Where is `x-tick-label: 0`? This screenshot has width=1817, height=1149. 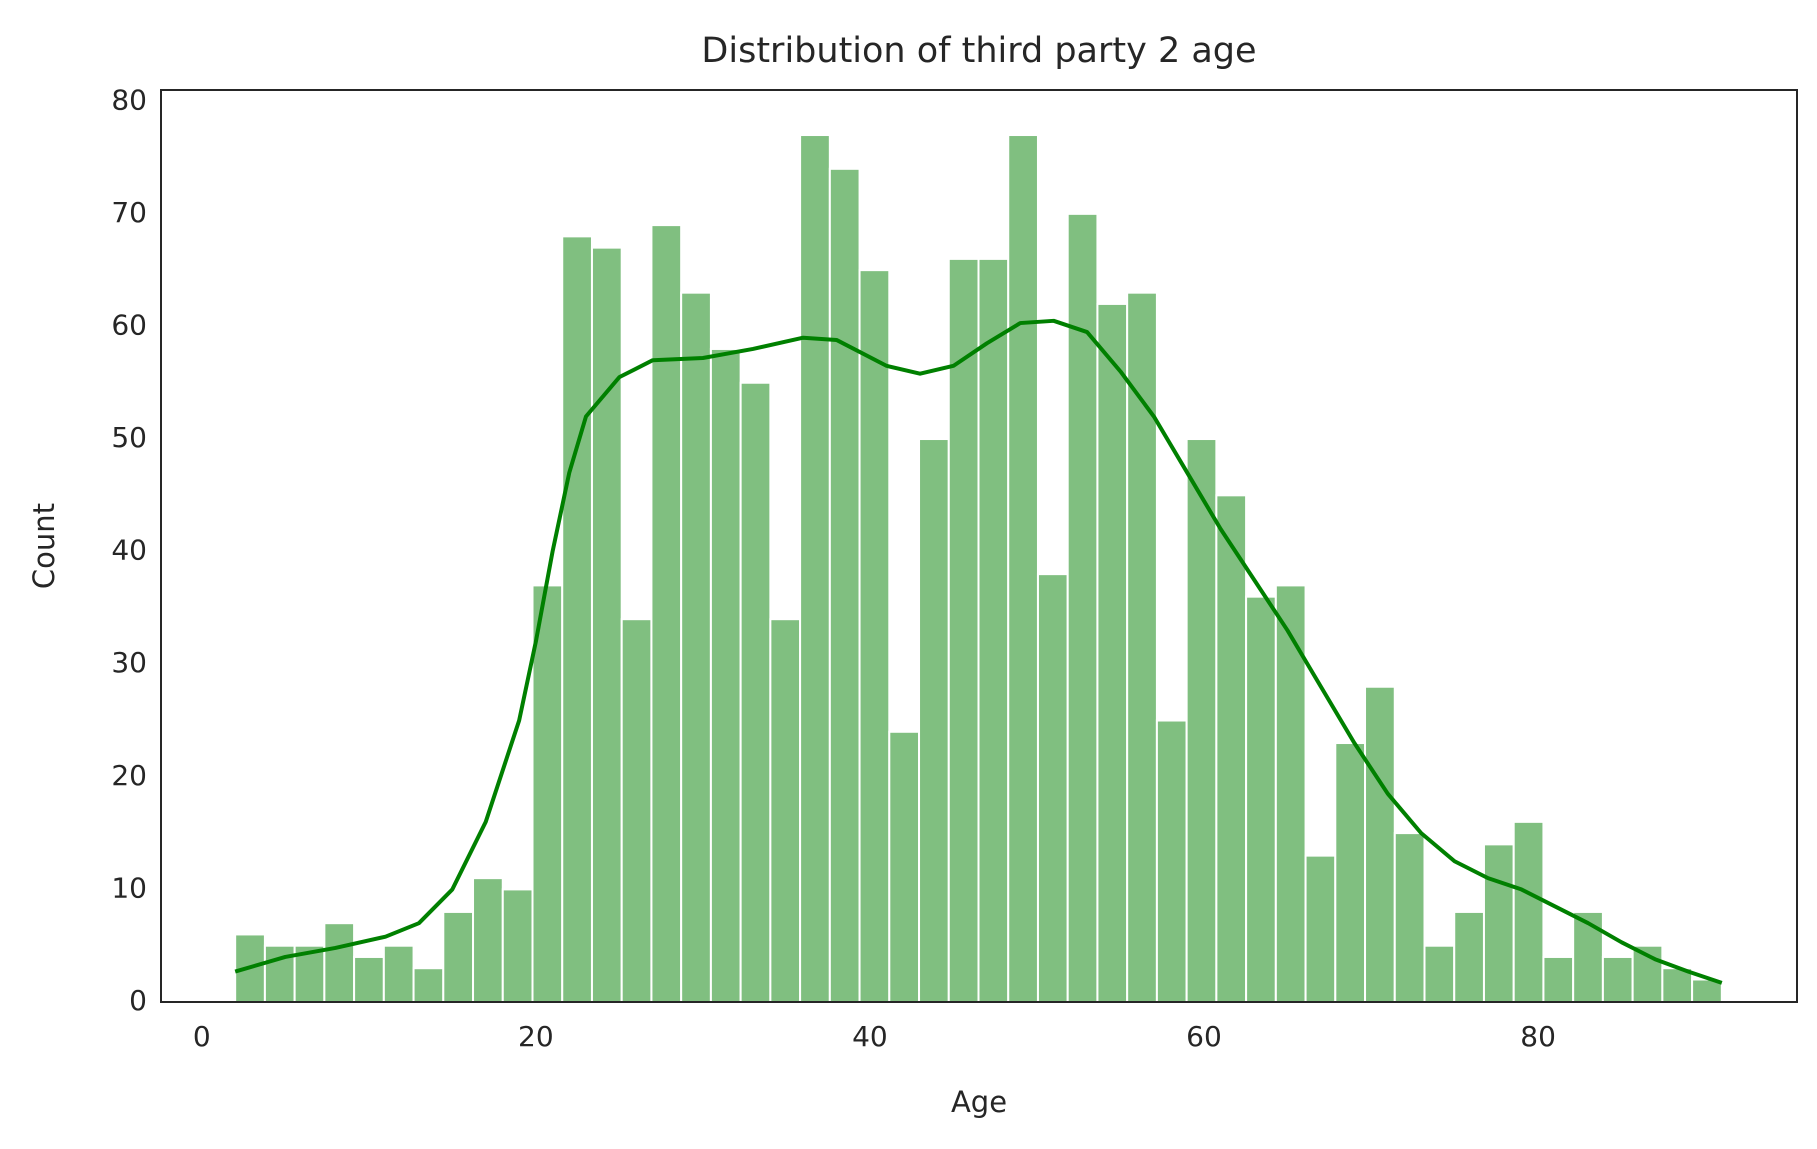
x-tick-label: 0 is located at coordinates (202, 1036).